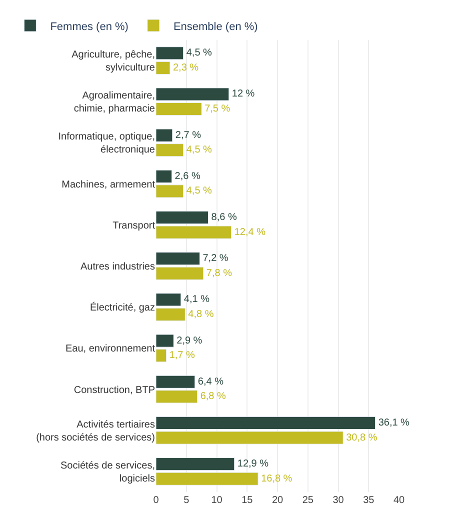 The image size is (449, 522). Describe the element at coordinates (215, 26) in the screenshot. I see `legend-label: Ensemble (en %)` at that location.